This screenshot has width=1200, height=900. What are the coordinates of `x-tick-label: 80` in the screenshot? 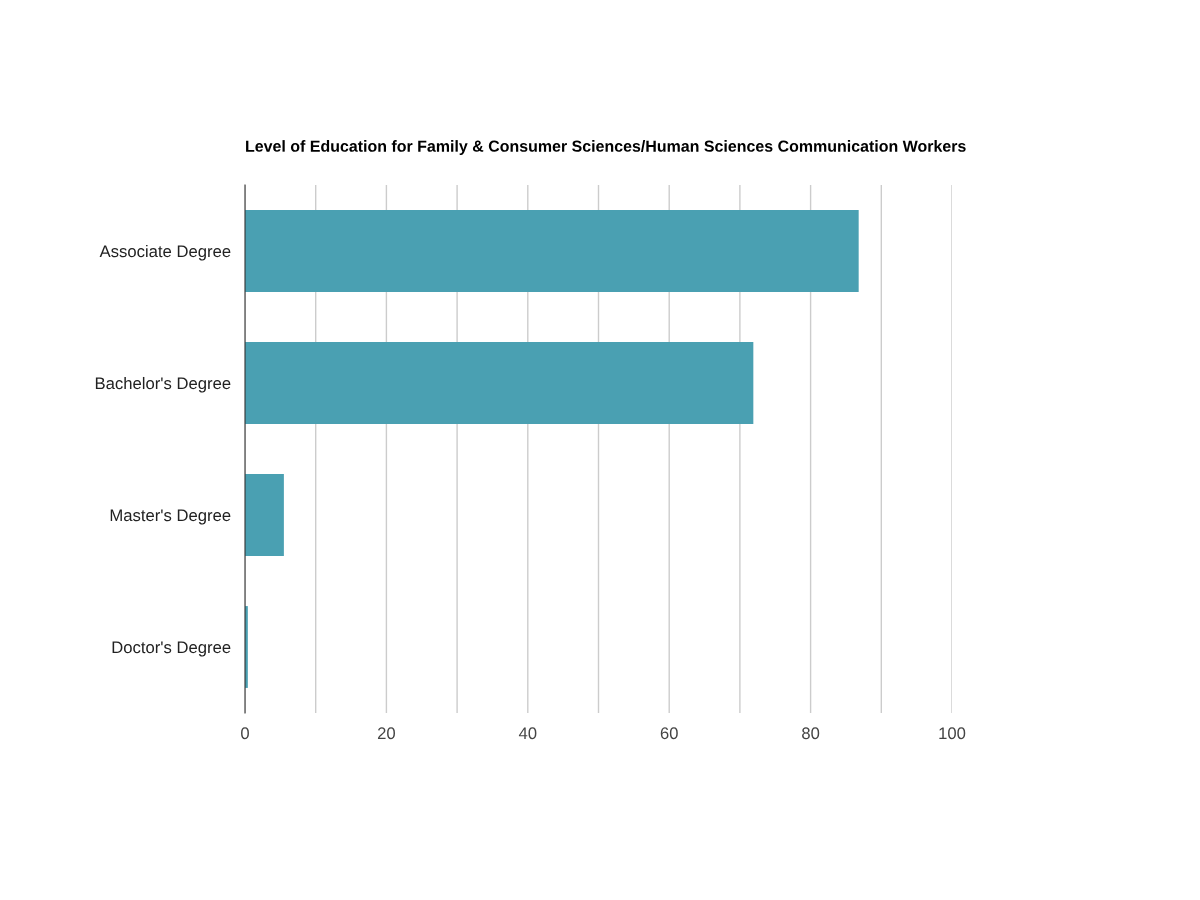 It's located at (811, 733).